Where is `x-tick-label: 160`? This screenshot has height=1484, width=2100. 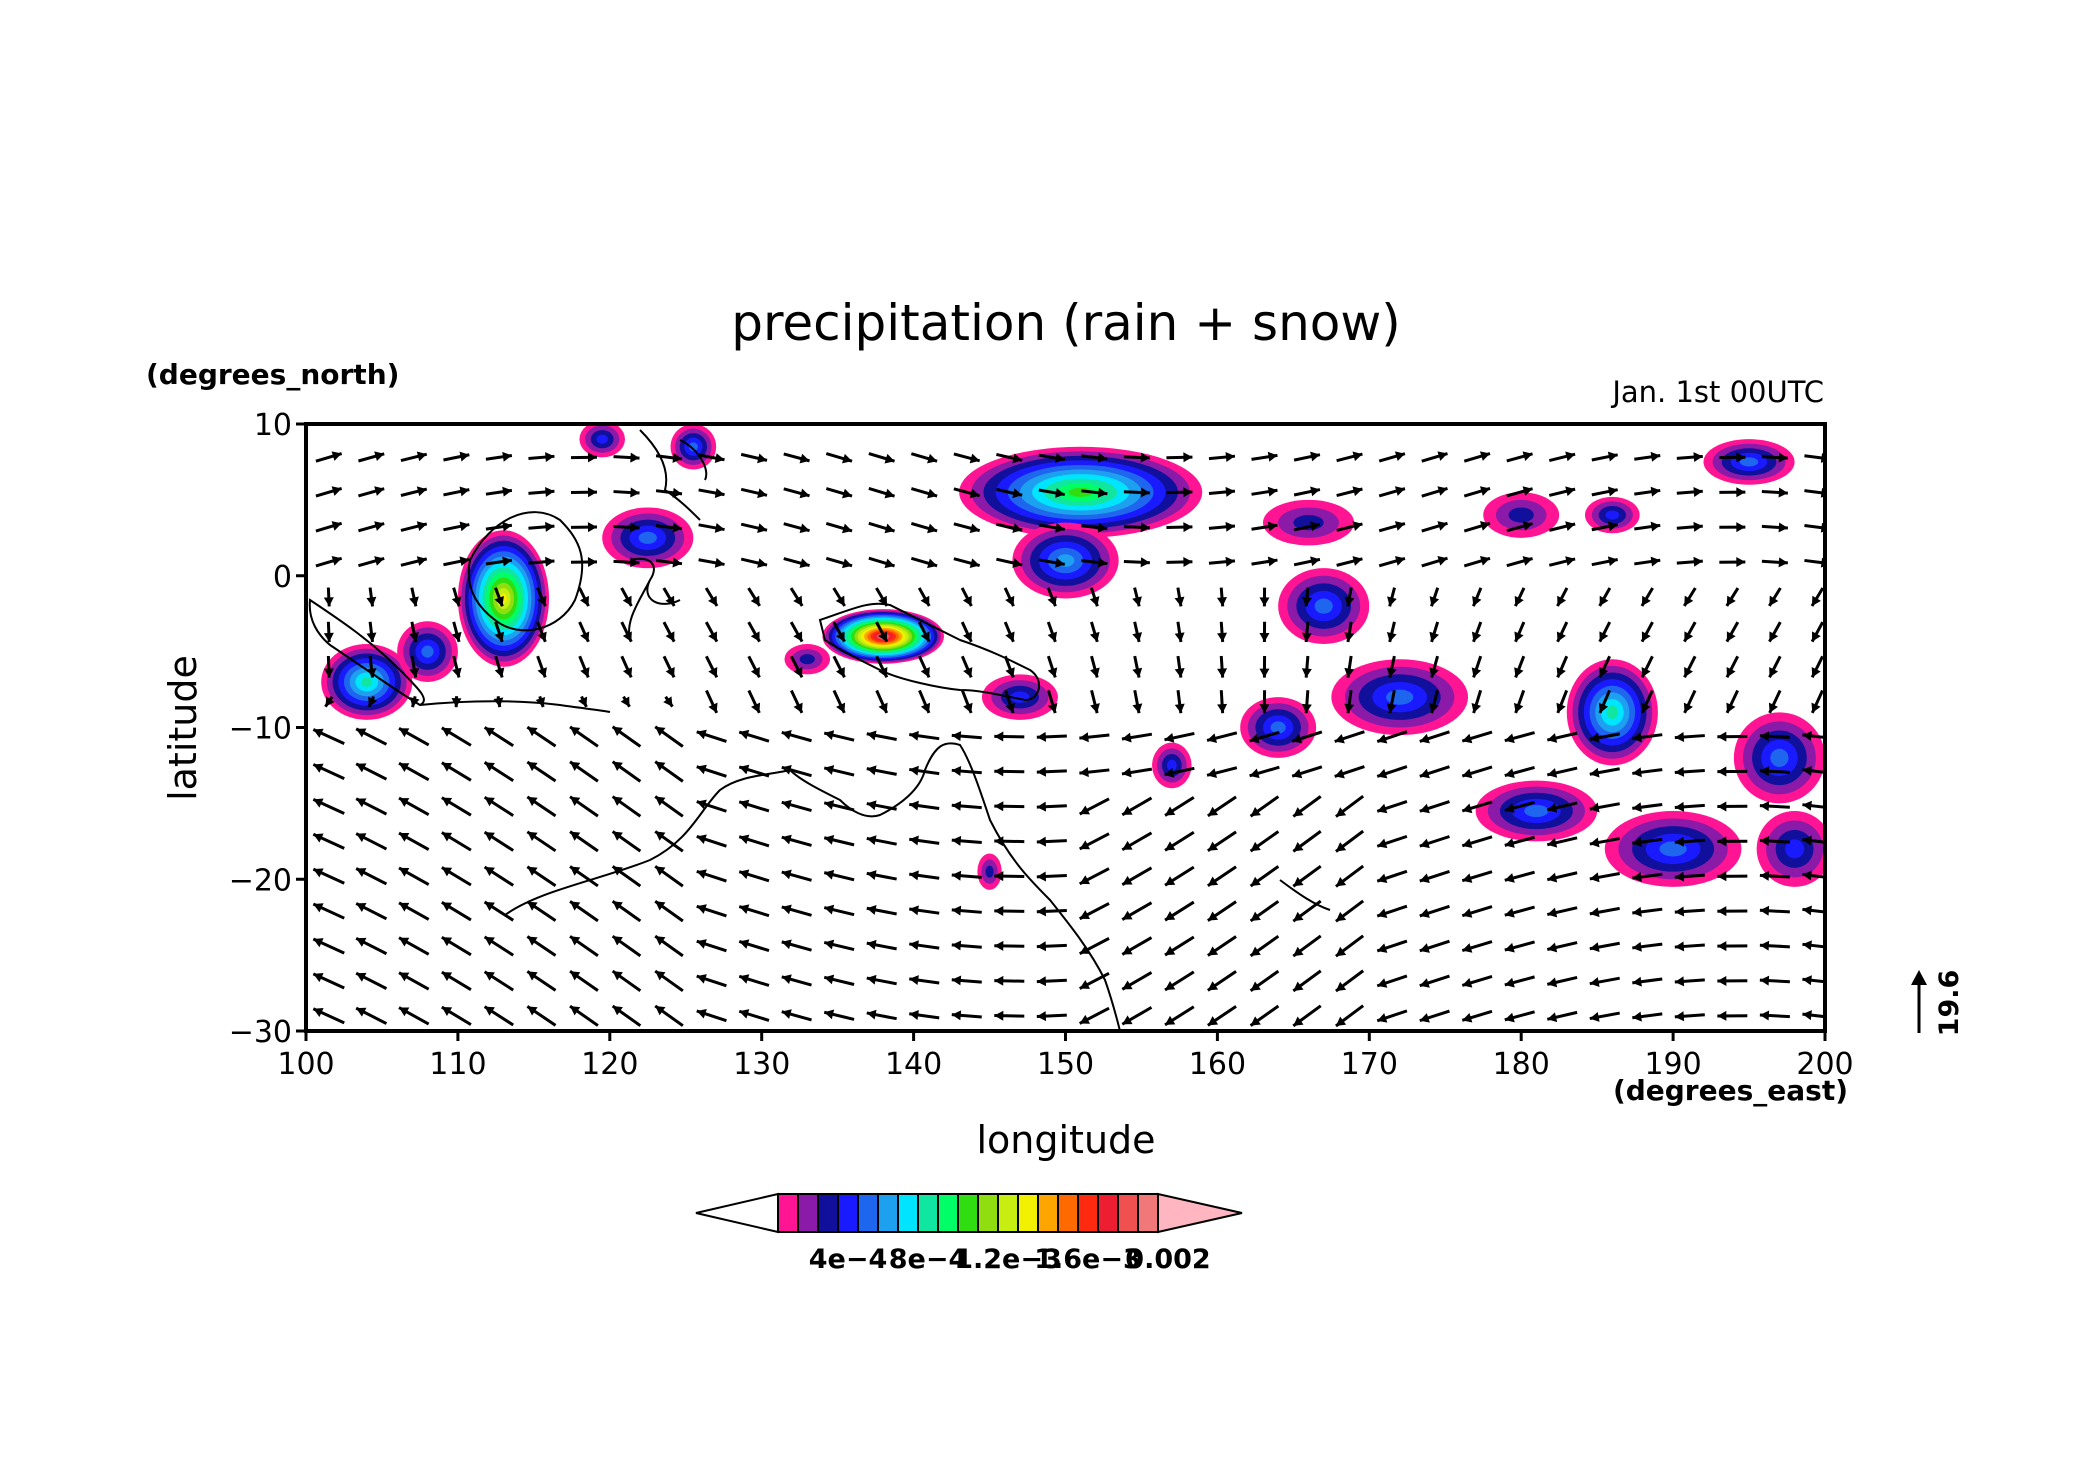 x-tick-label: 160 is located at coordinates (1217, 1064).